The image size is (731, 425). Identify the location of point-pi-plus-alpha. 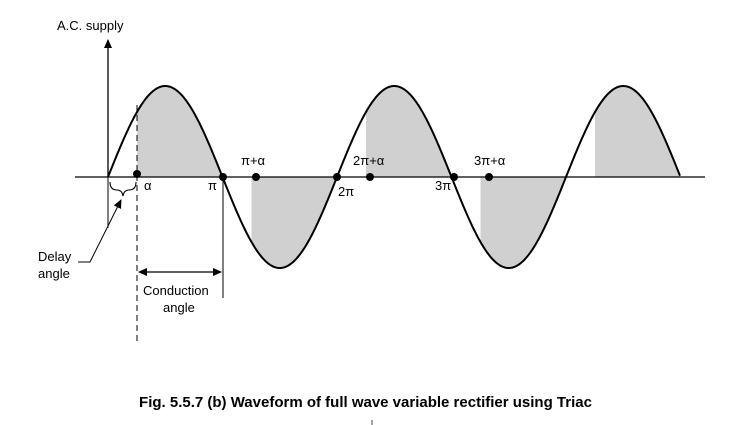
(256, 177).